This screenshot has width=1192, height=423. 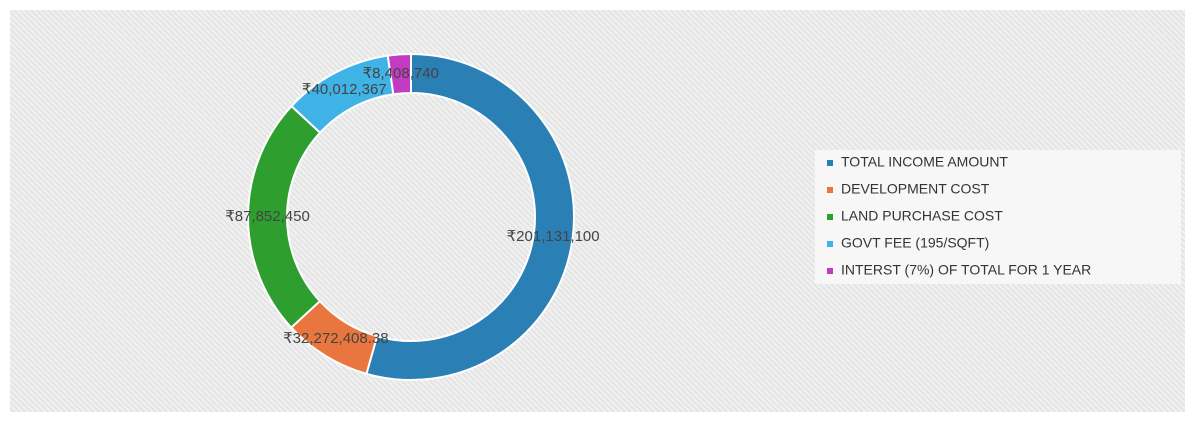 I want to click on legend-label: GOVT FEE (195/SQFT), so click(x=915, y=243).